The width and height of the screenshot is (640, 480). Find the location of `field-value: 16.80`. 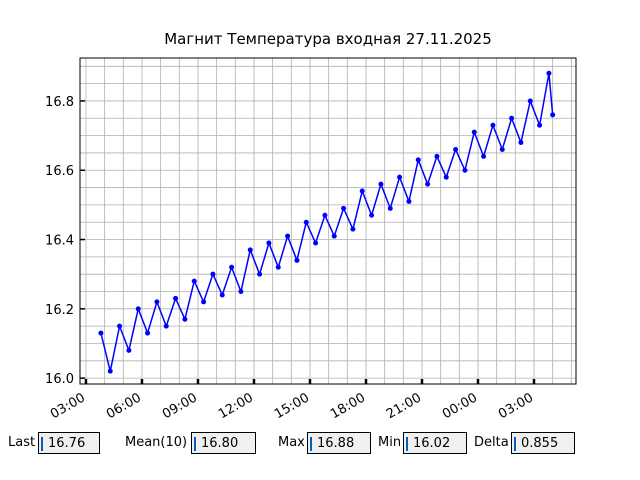

field-value: 16.80 is located at coordinates (223, 443).